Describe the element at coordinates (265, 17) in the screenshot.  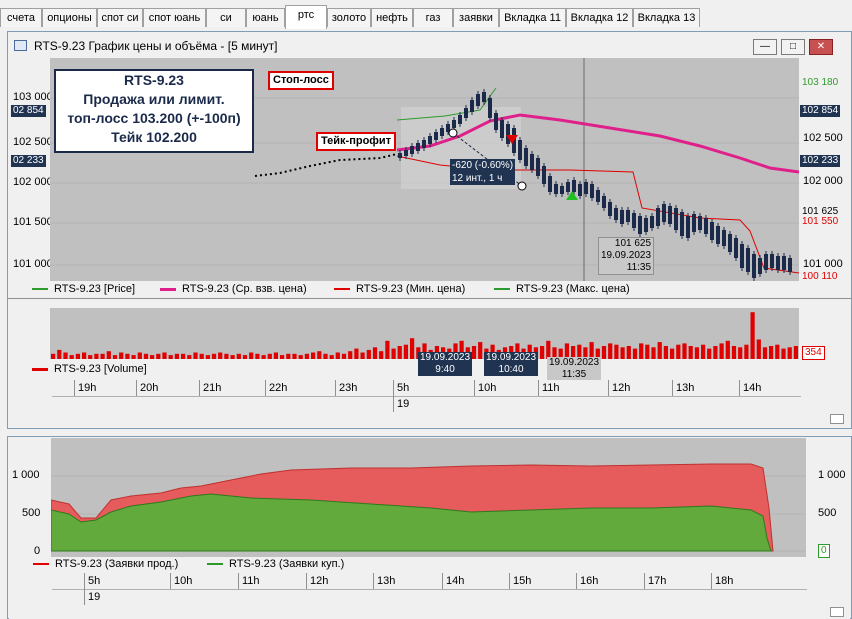
I see `tab-yuan: юань` at that location.